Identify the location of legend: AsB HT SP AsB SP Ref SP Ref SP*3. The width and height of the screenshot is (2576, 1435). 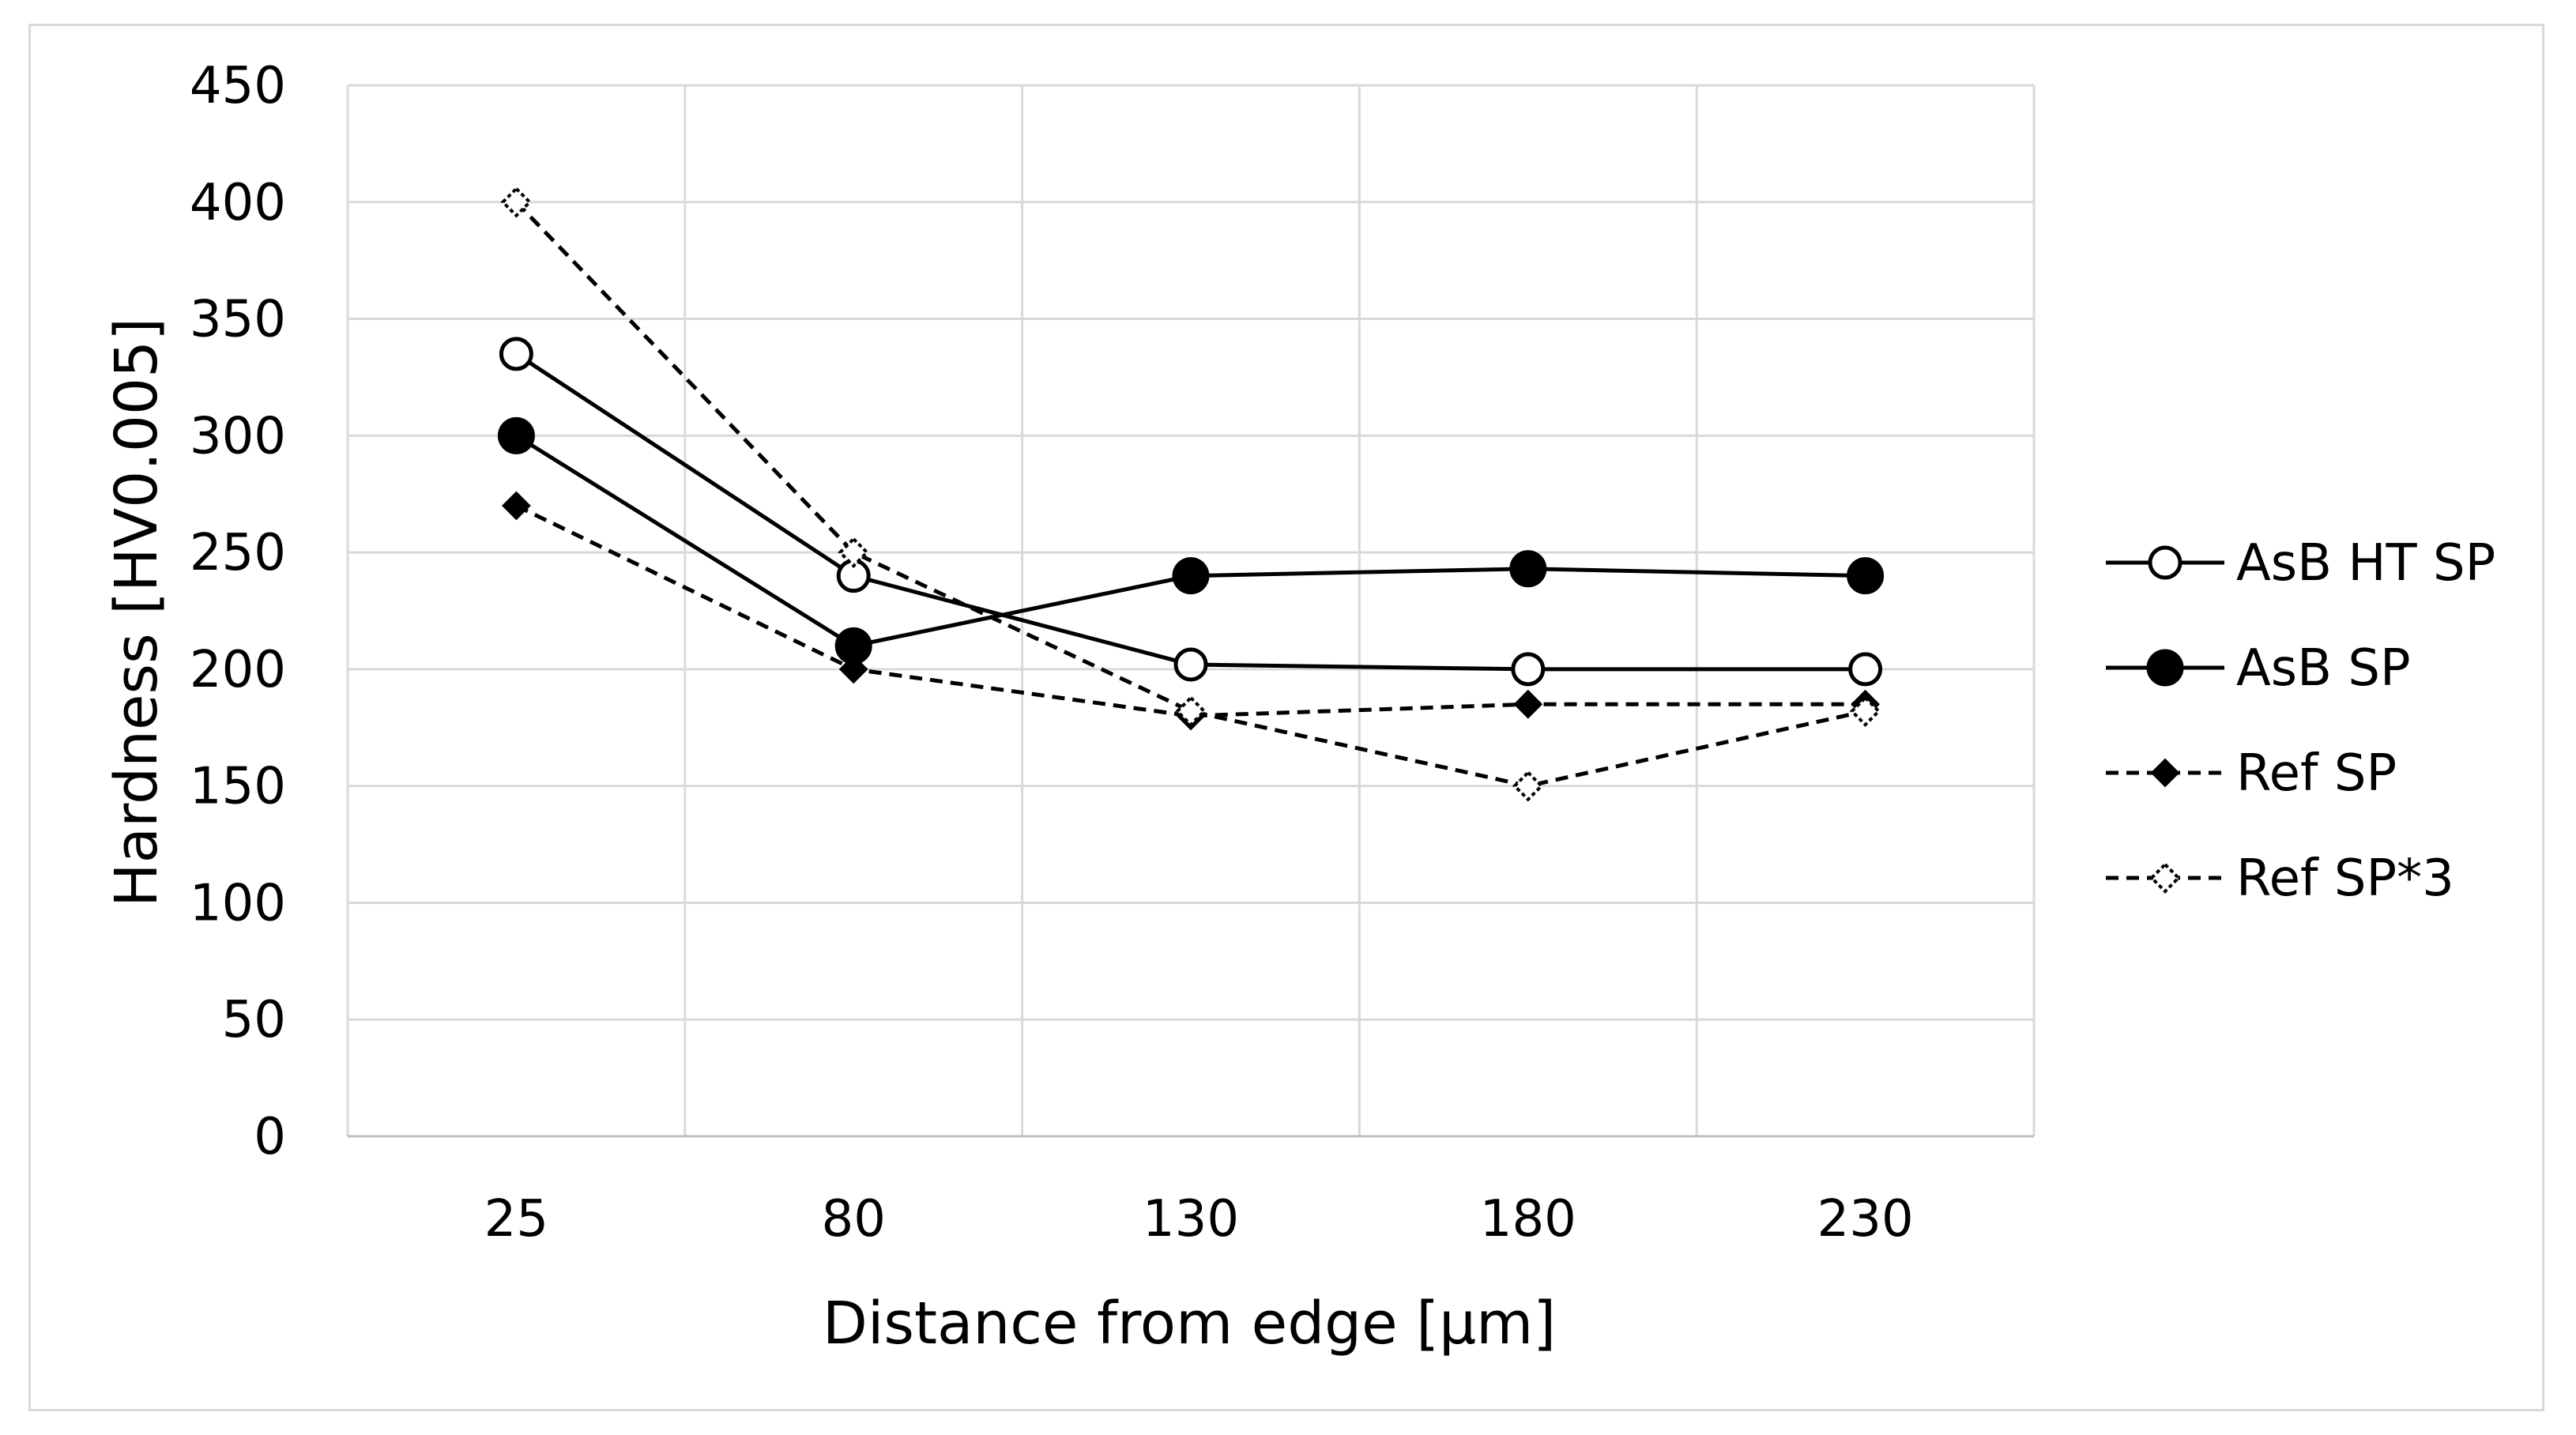
(2300, 721).